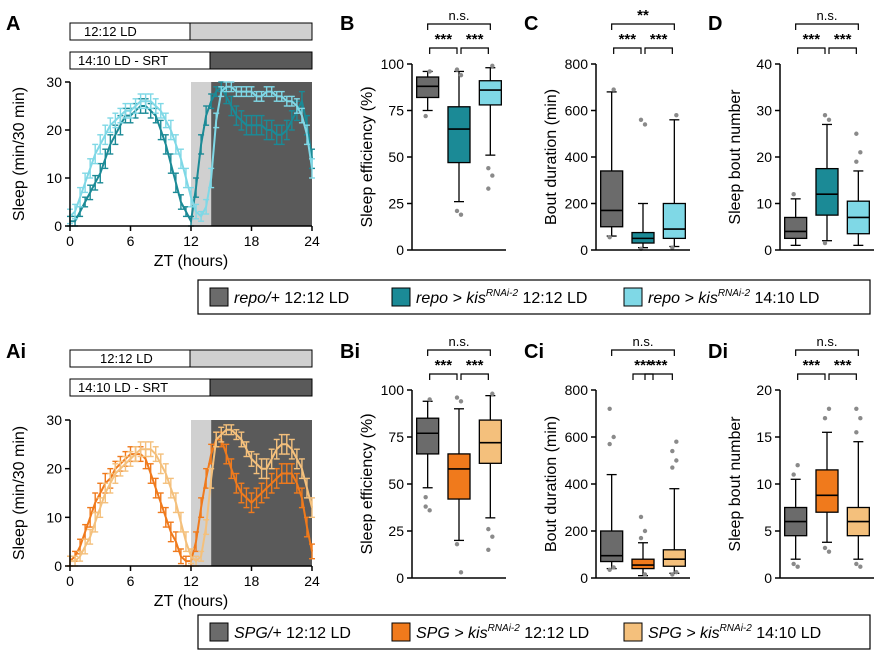 This screenshot has width=882, height=656. What do you see at coordinates (191, 373) in the screenshot?
I see `condition-bars-Ai: 12:12 LD 14:10 LD - SRT` at bounding box center [191, 373].